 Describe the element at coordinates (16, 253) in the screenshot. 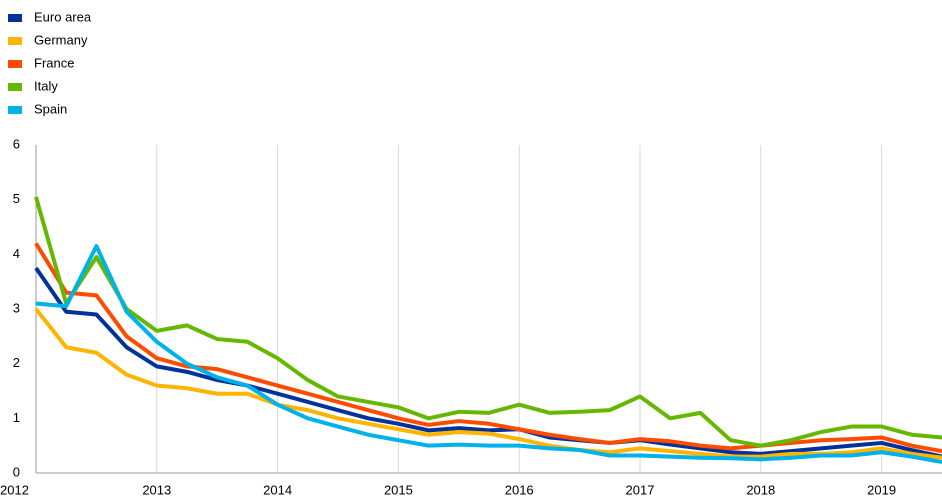

I see `y-tick-label: 4` at that location.